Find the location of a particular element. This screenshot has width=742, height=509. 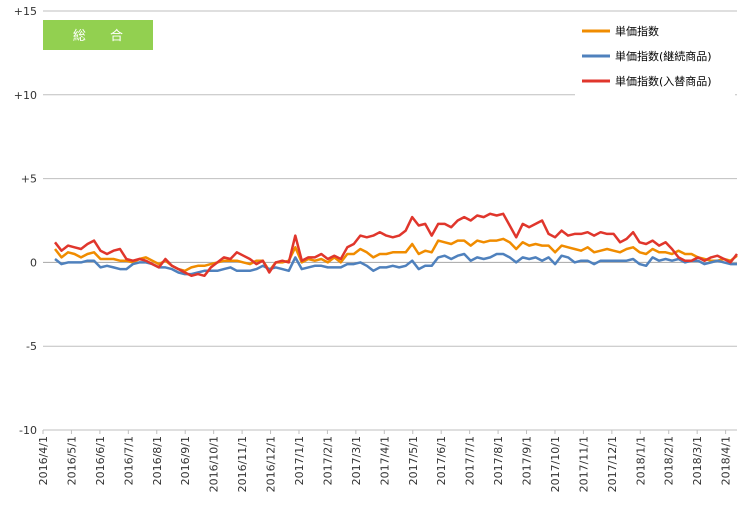

y-tick-label: -10 is located at coordinates (28, 430).